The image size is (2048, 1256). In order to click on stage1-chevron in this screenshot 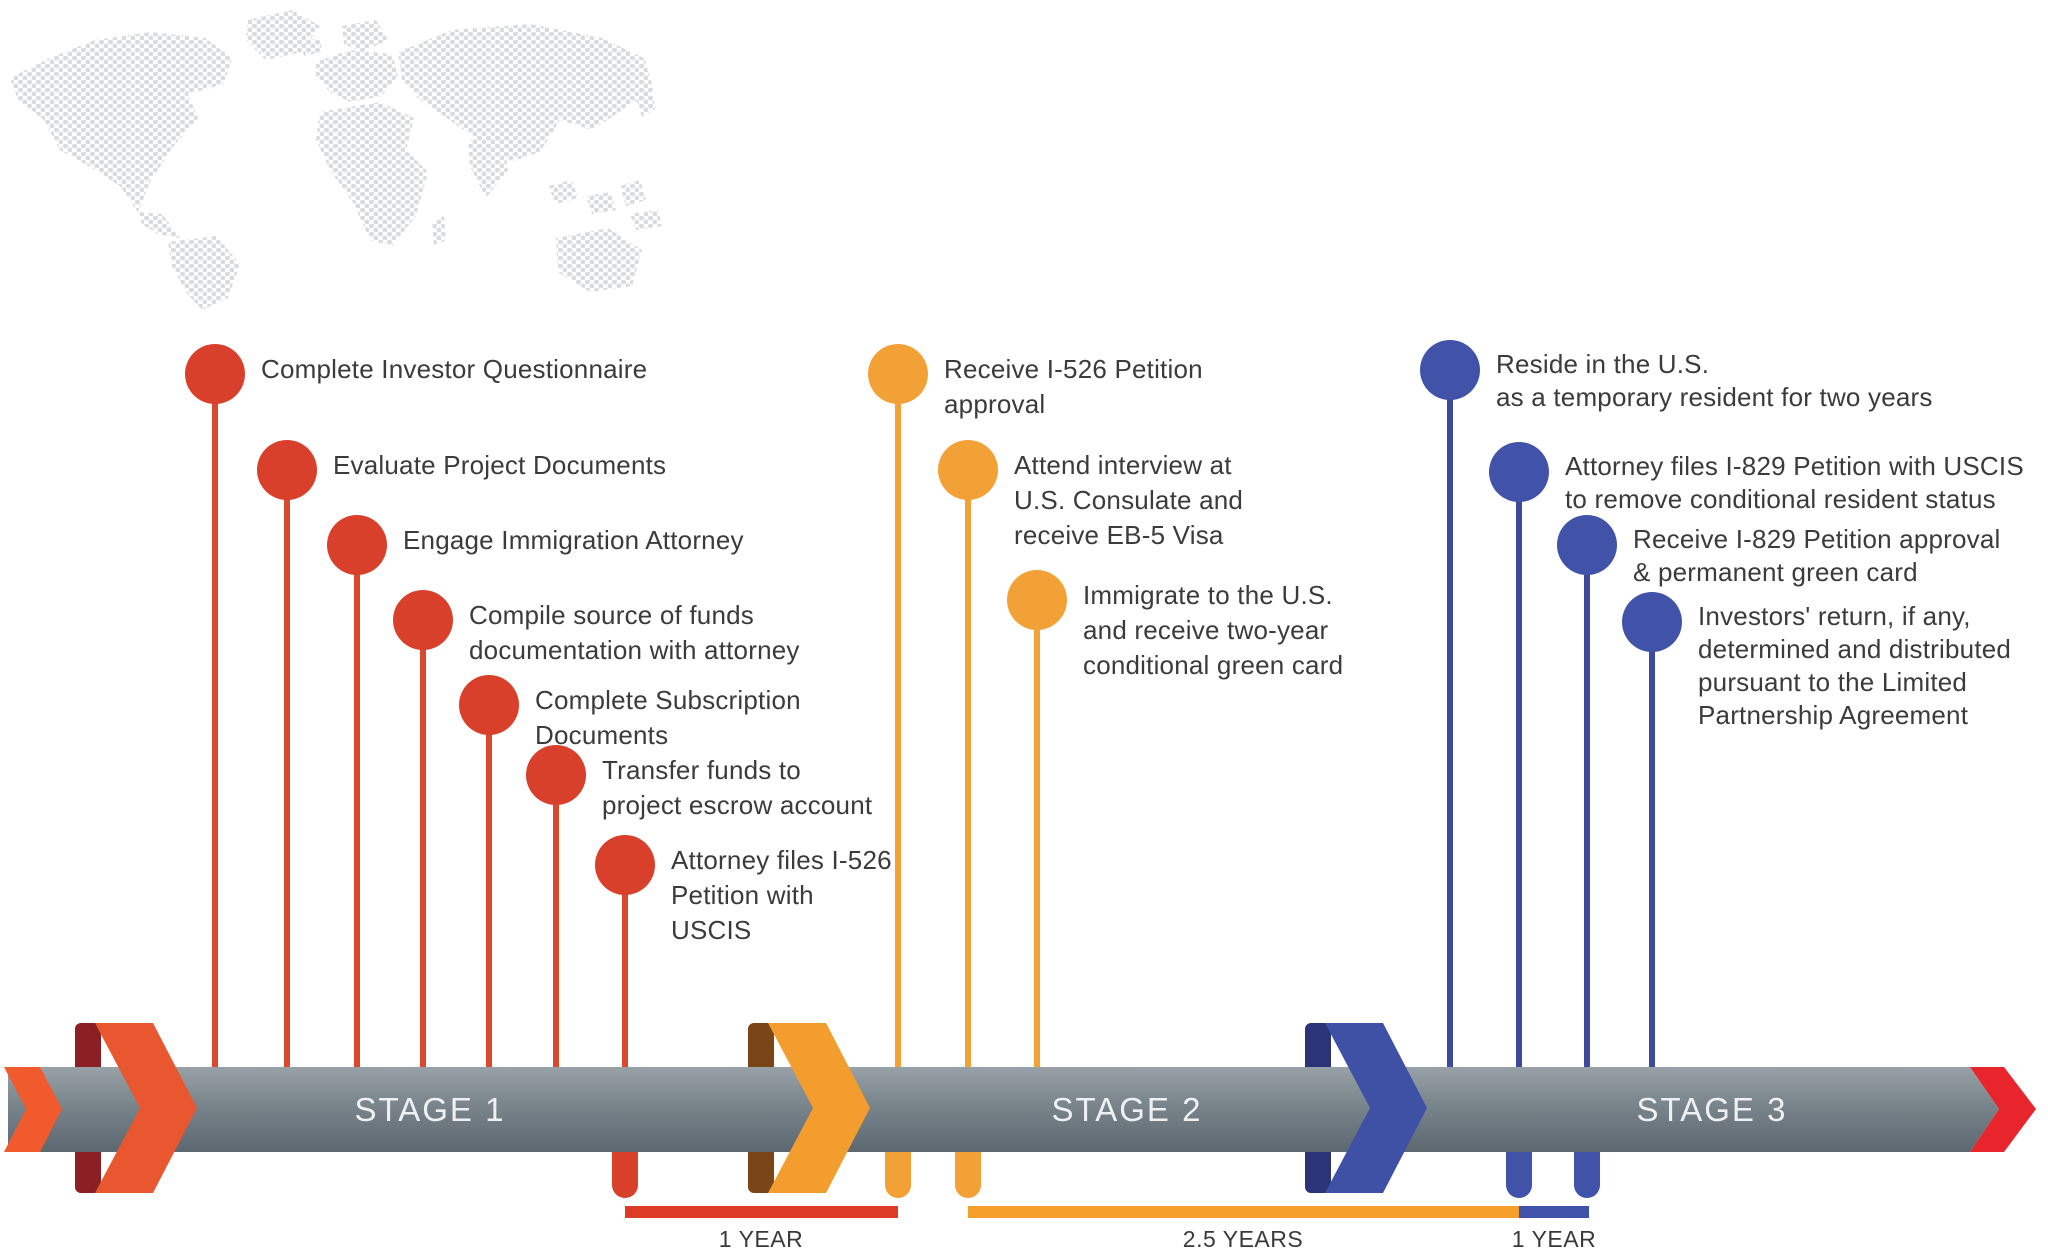, I will do `click(146, 1108)`.